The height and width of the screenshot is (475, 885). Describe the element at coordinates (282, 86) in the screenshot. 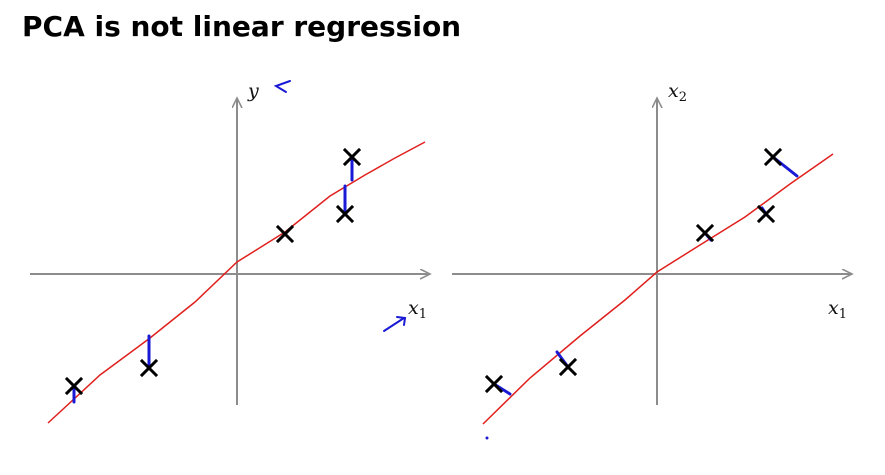

I see `pen-mark-near-y-label` at that location.